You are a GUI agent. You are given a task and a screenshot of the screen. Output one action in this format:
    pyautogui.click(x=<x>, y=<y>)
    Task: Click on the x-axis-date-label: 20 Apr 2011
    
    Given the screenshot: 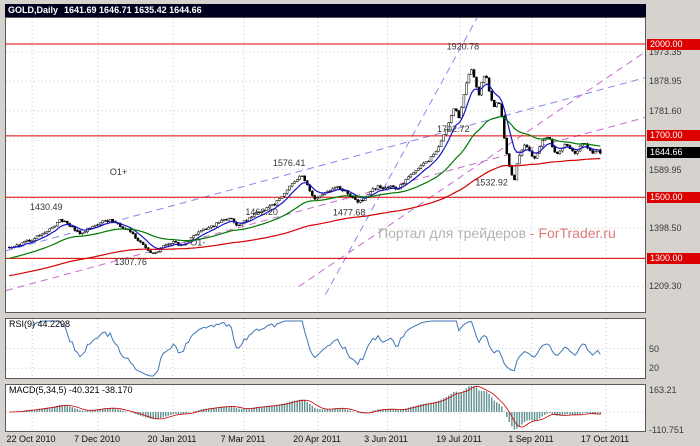 What is the action you would take?
    pyautogui.click(x=317, y=439)
    